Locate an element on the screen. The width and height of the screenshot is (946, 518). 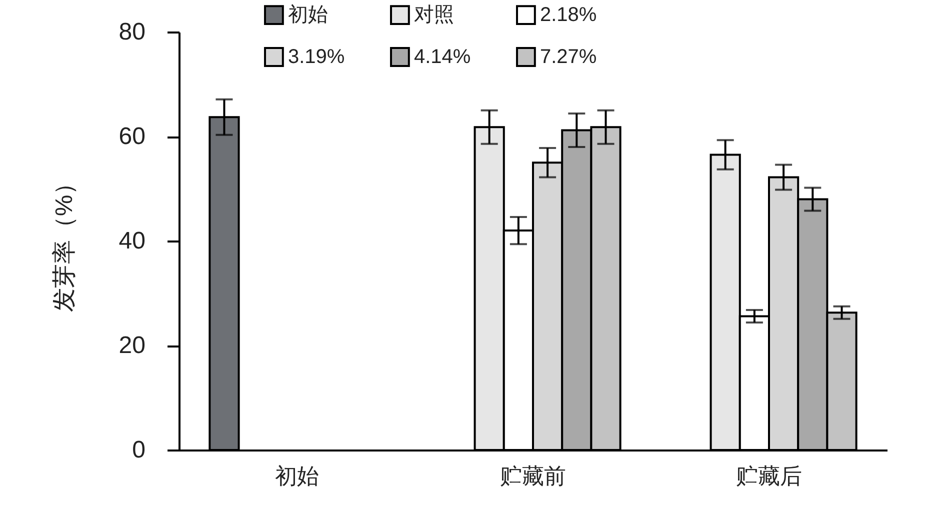
x-tick-label: 贮藏前 is located at coordinates (533, 476).